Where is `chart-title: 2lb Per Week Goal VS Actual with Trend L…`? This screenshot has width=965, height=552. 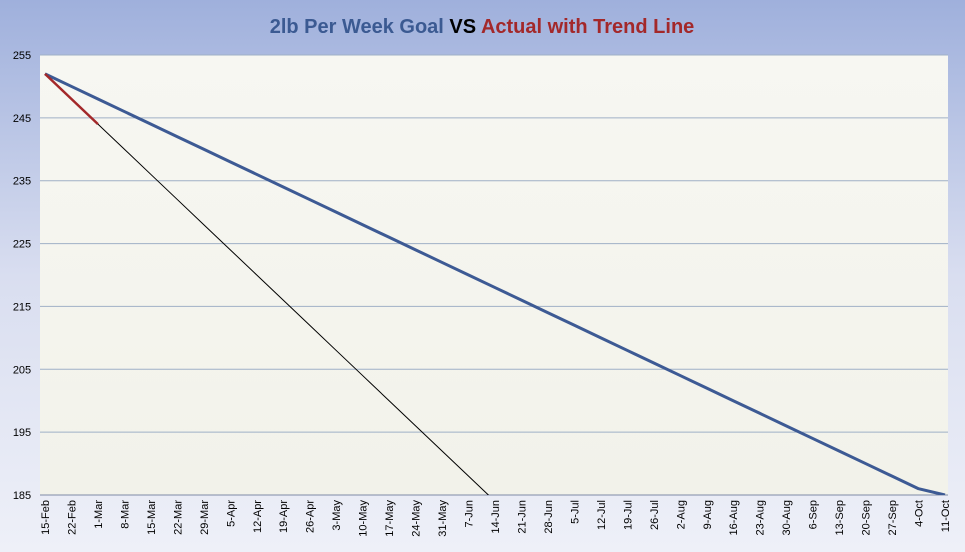 chart-title: 2lb Per Week Goal VS Actual with Trend L… is located at coordinates (482, 27).